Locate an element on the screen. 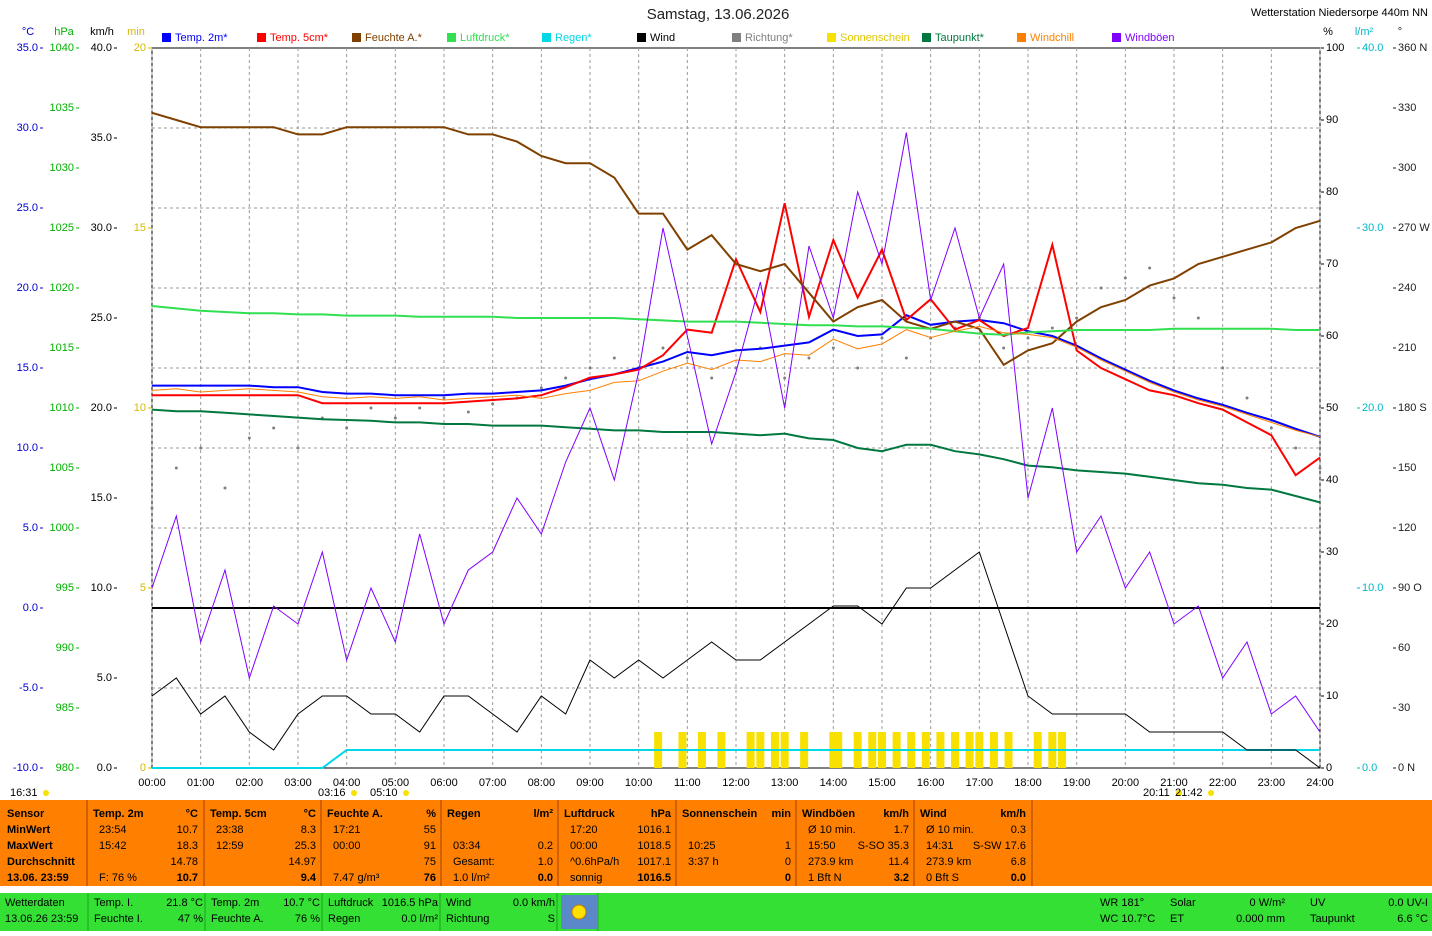 The width and height of the screenshot is (1432, 936). current-value: 0.0 km/h is located at coordinates (534, 903).